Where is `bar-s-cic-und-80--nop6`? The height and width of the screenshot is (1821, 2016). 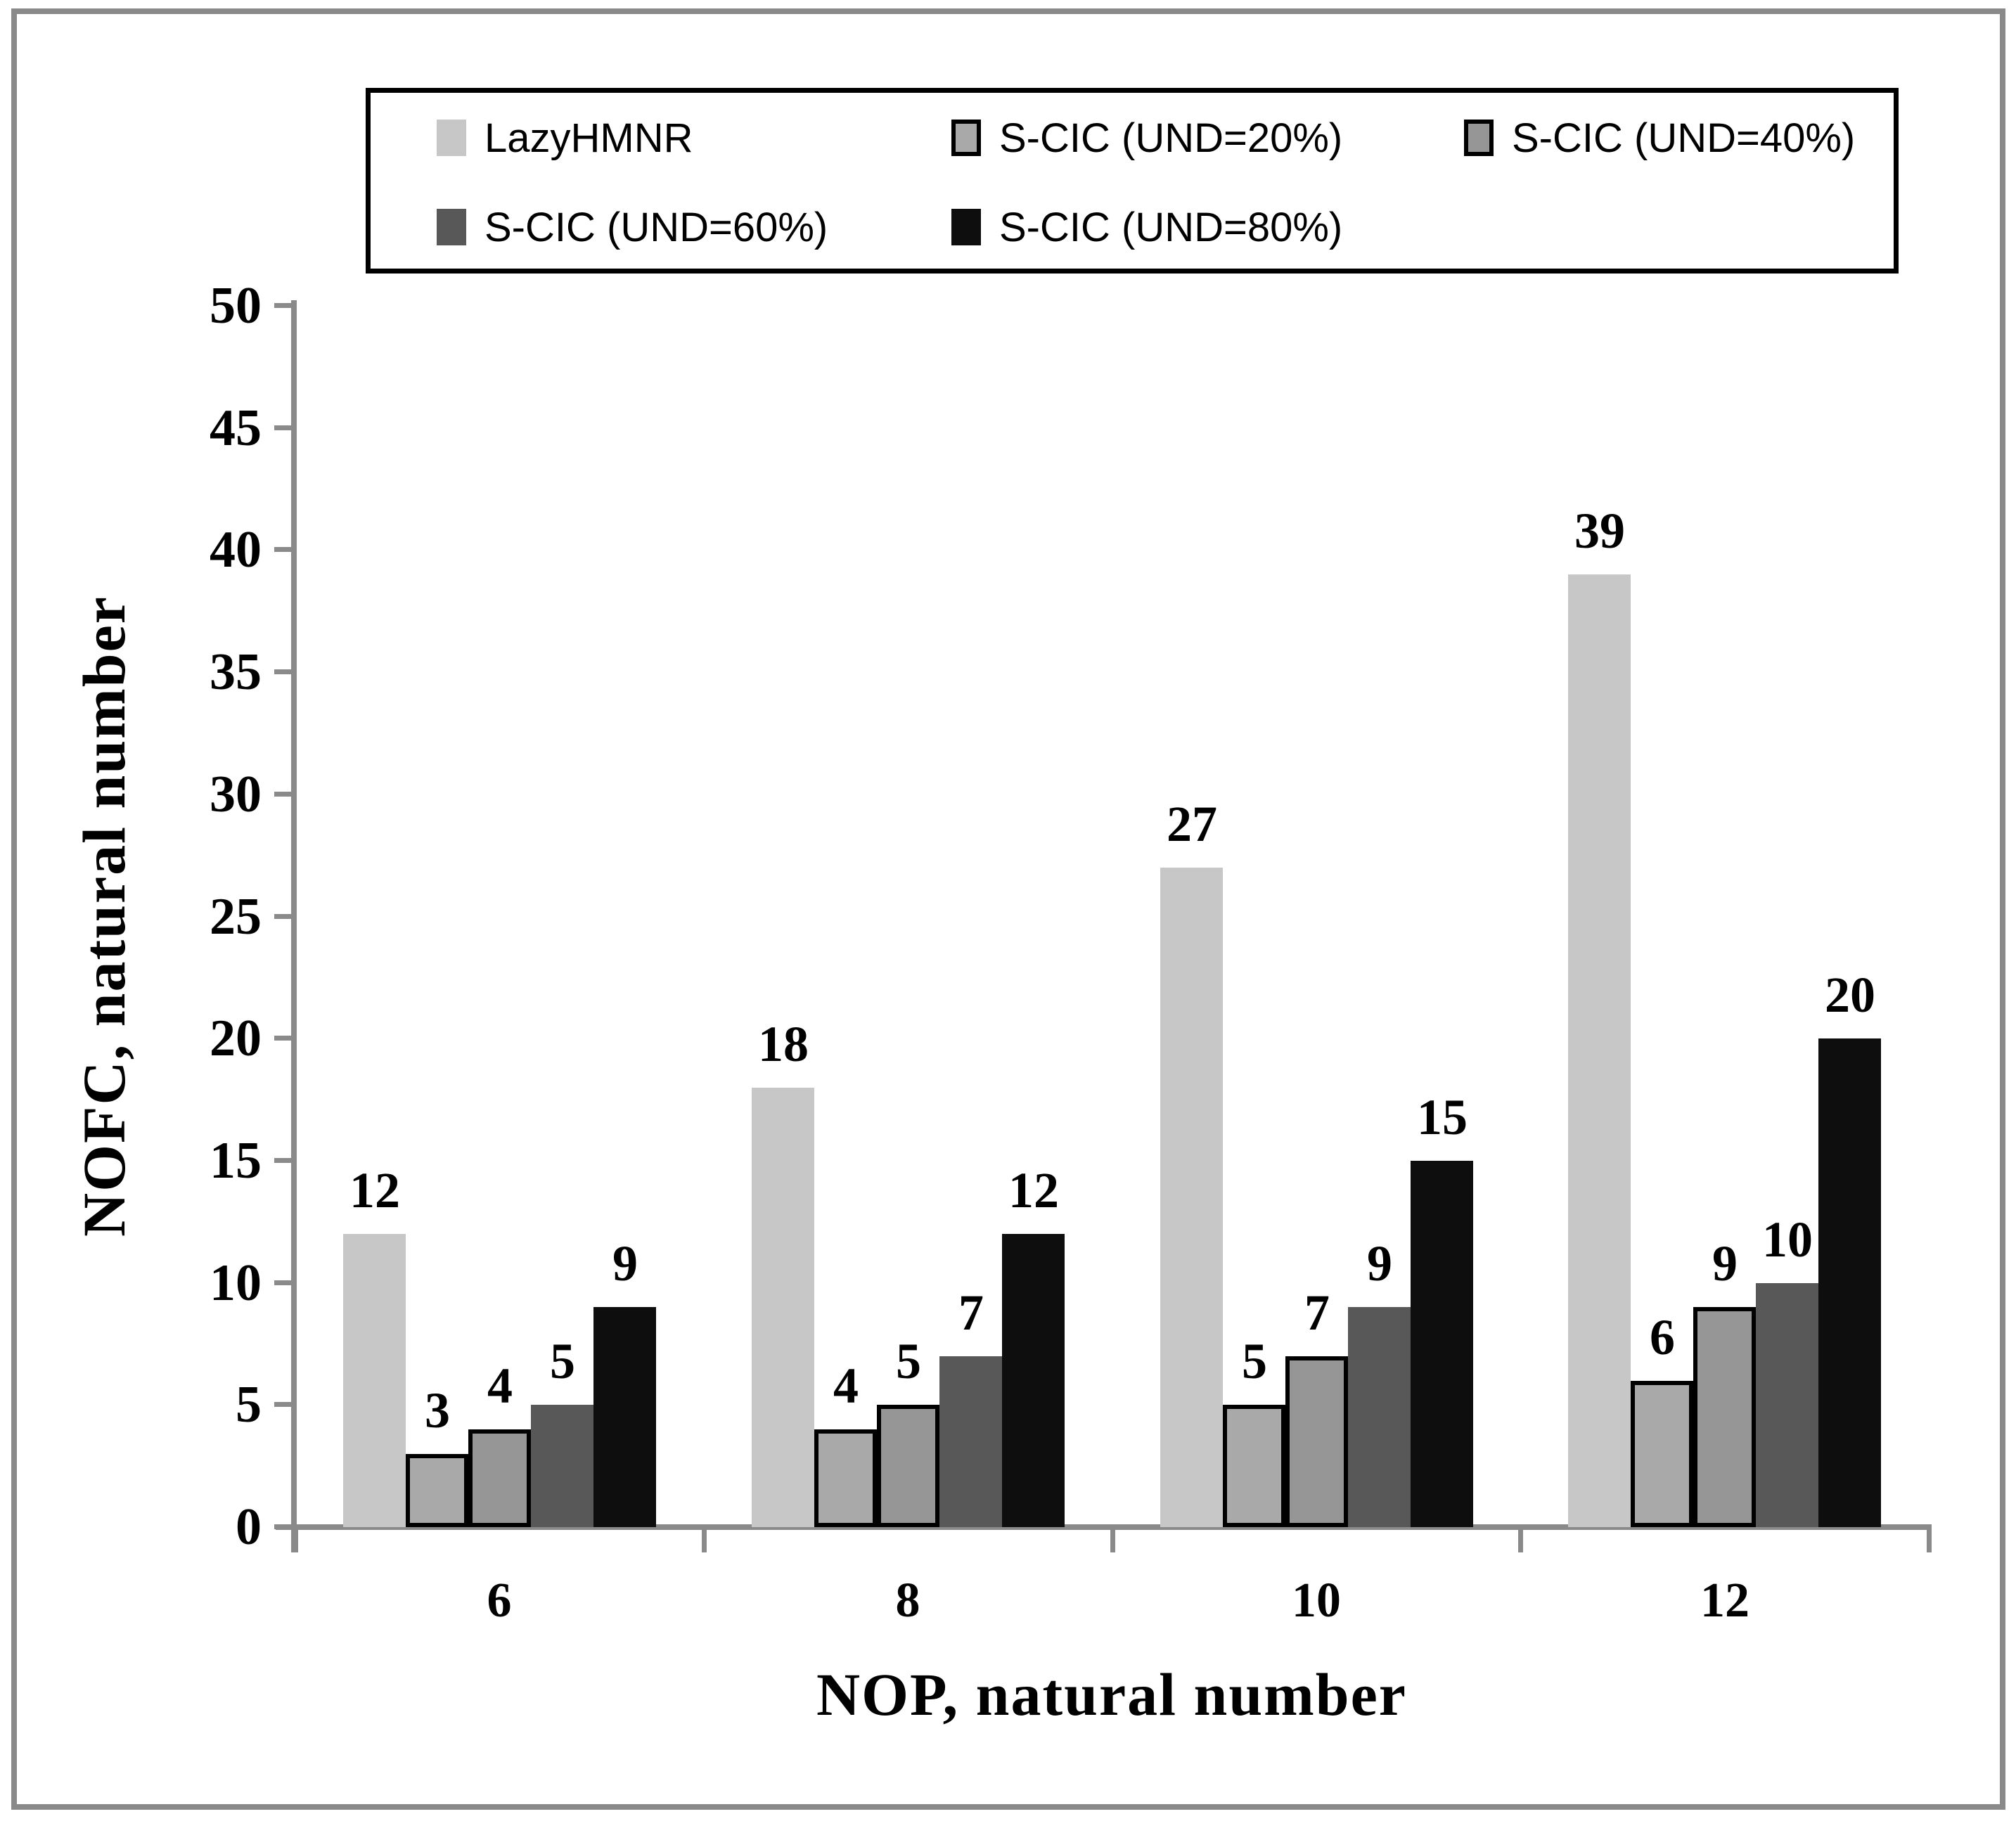 bar-s-cic-und-80--nop6 is located at coordinates (624, 1417).